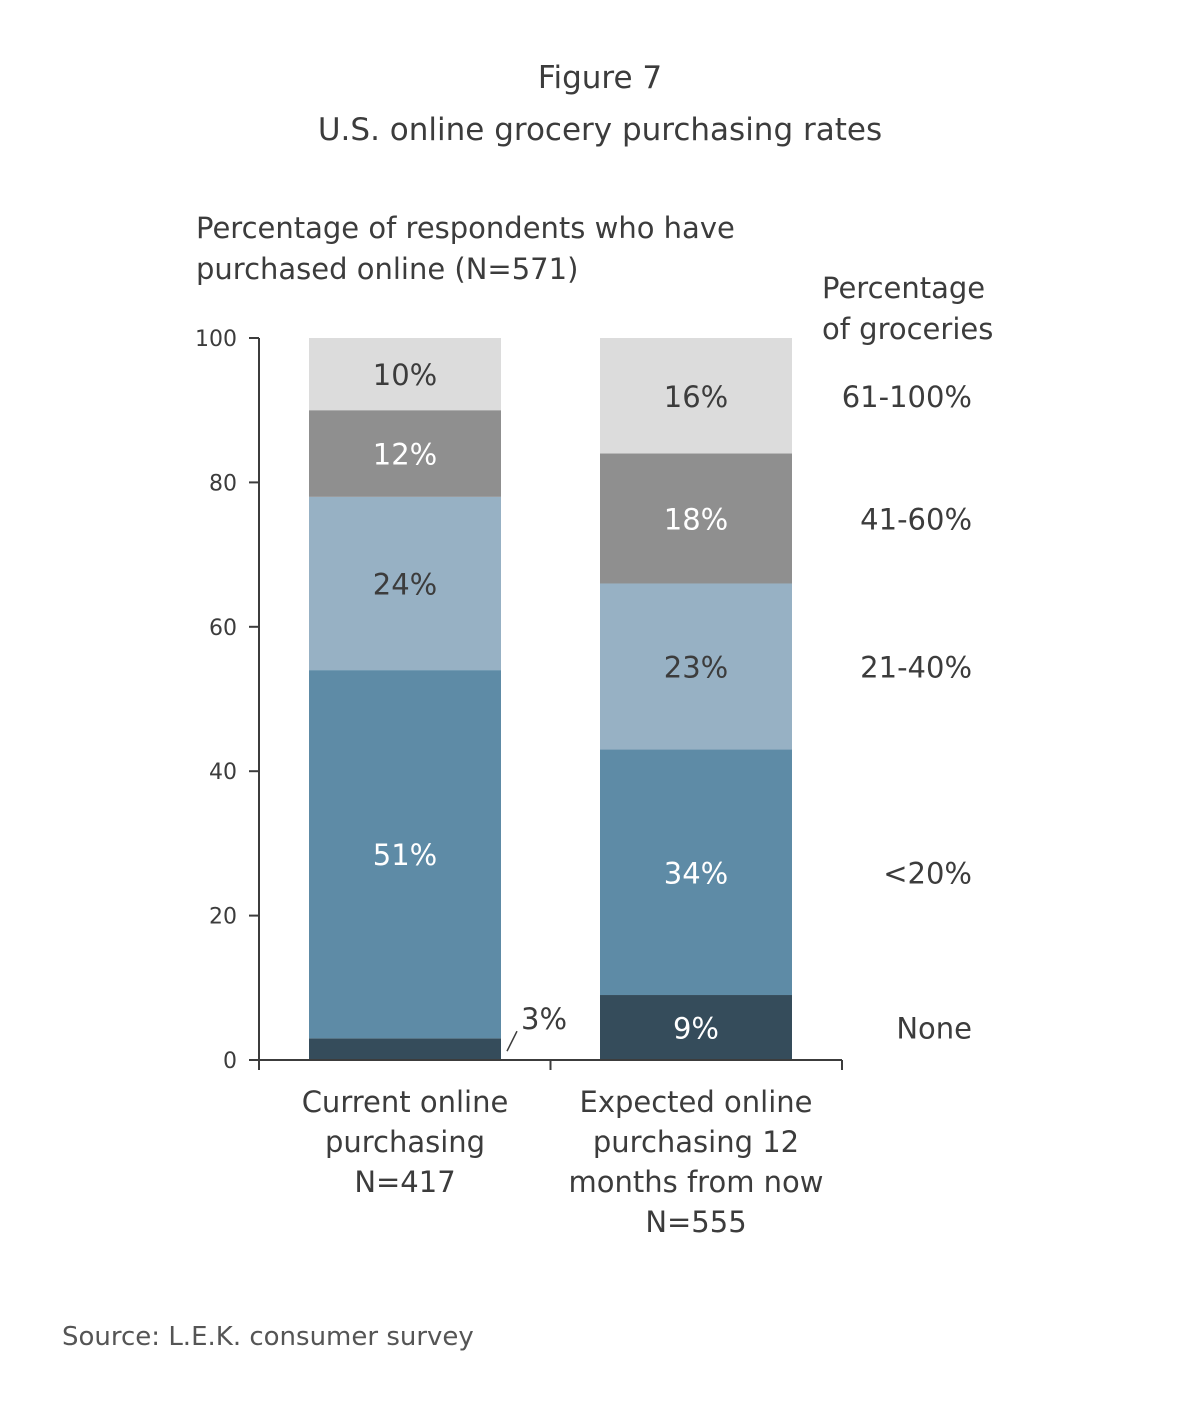 Image resolution: width=1184 pixels, height=1424 pixels. Describe the element at coordinates (695, 1222) in the screenshot. I see `category-label-1-3: N=555` at that location.